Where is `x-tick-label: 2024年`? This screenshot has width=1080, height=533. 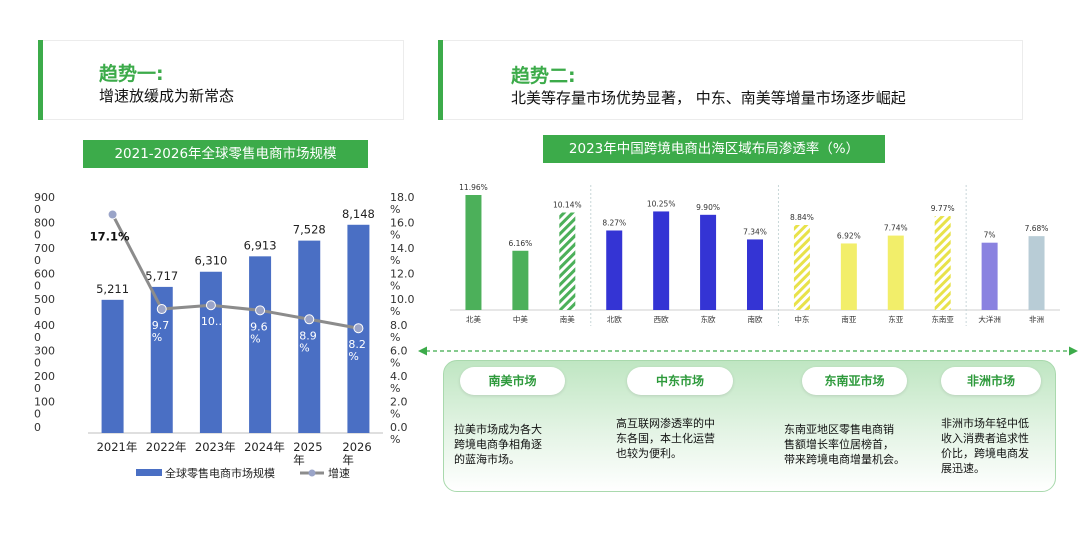 x-tick-label: 2024年 is located at coordinates (264, 447).